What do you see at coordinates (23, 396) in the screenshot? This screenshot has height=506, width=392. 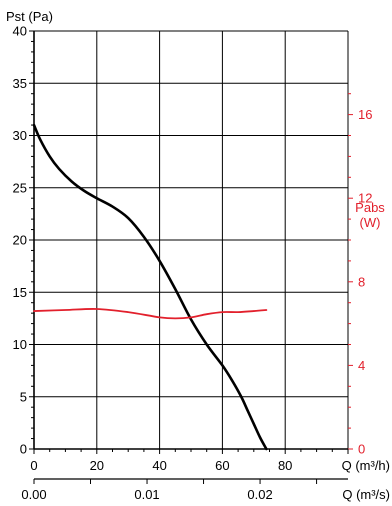 I see `y-left-tick-label: 5` at bounding box center [23, 396].